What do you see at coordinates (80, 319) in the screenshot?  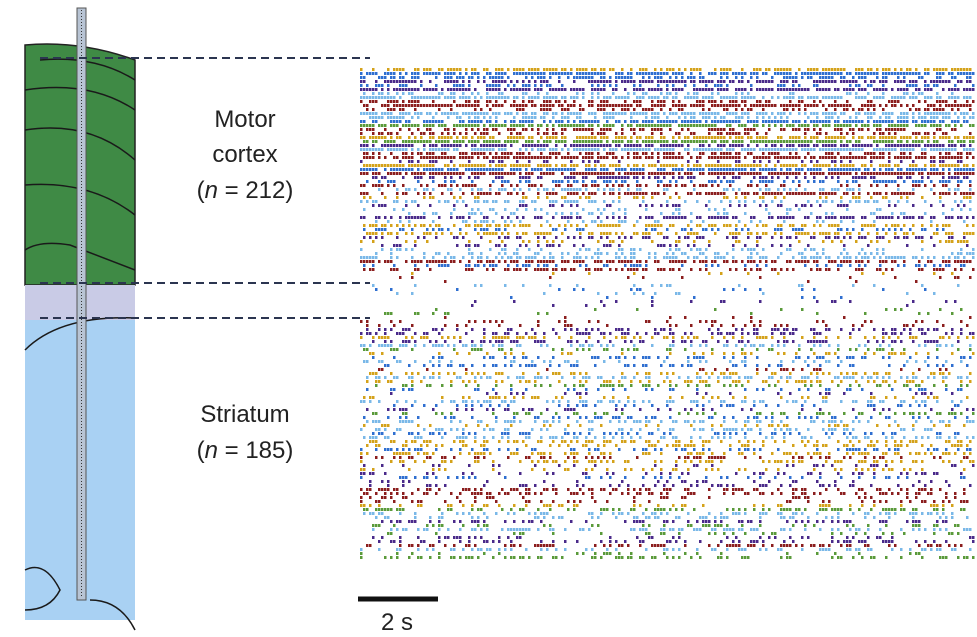 I see `brain-section` at bounding box center [80, 319].